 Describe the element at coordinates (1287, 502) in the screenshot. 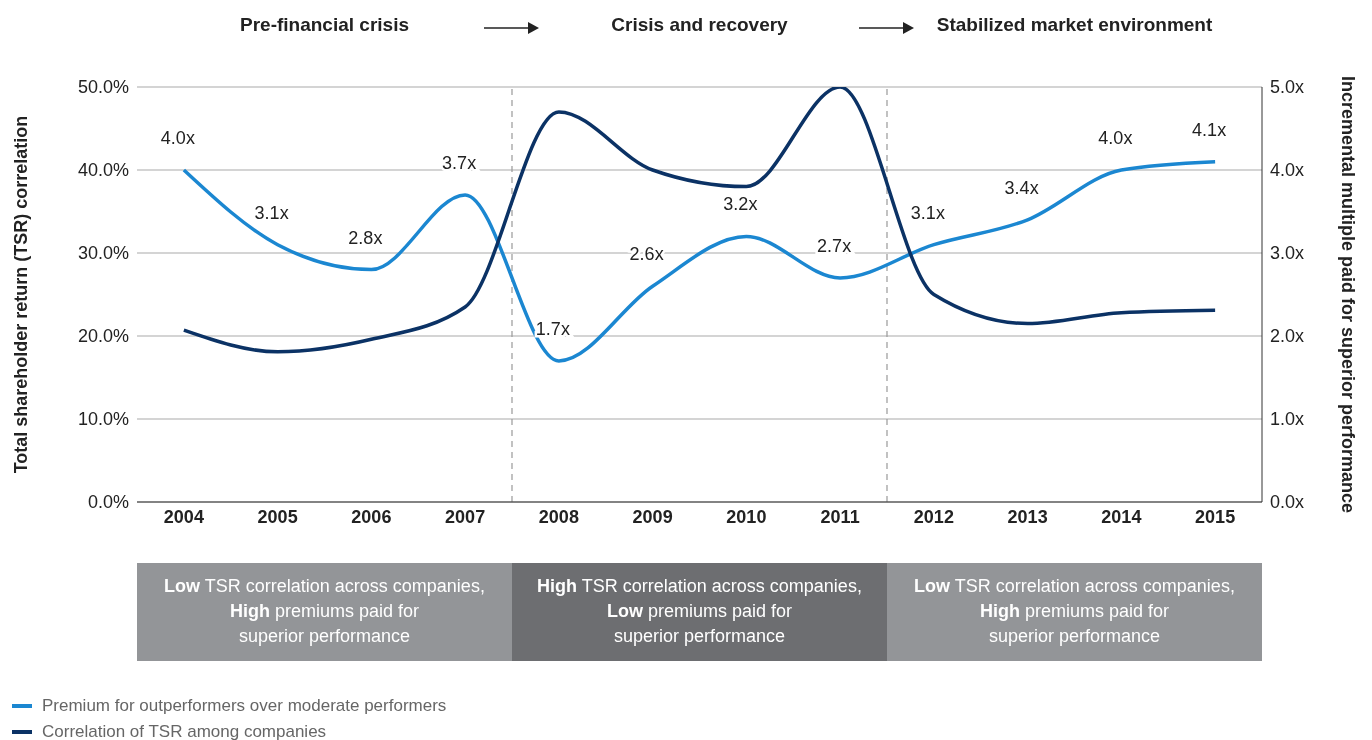

I see `y2-tick-label: 0.0x` at that location.